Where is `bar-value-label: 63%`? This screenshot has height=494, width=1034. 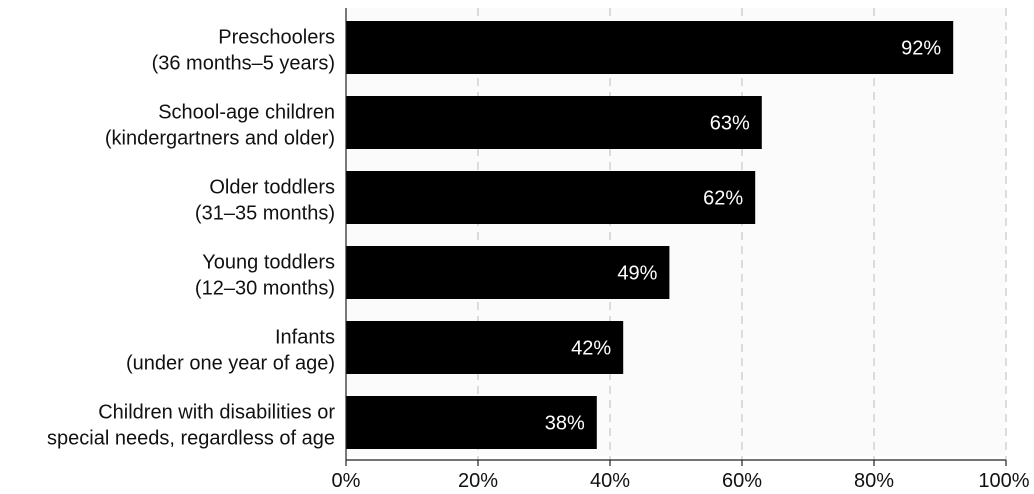 bar-value-label: 63% is located at coordinates (730, 124).